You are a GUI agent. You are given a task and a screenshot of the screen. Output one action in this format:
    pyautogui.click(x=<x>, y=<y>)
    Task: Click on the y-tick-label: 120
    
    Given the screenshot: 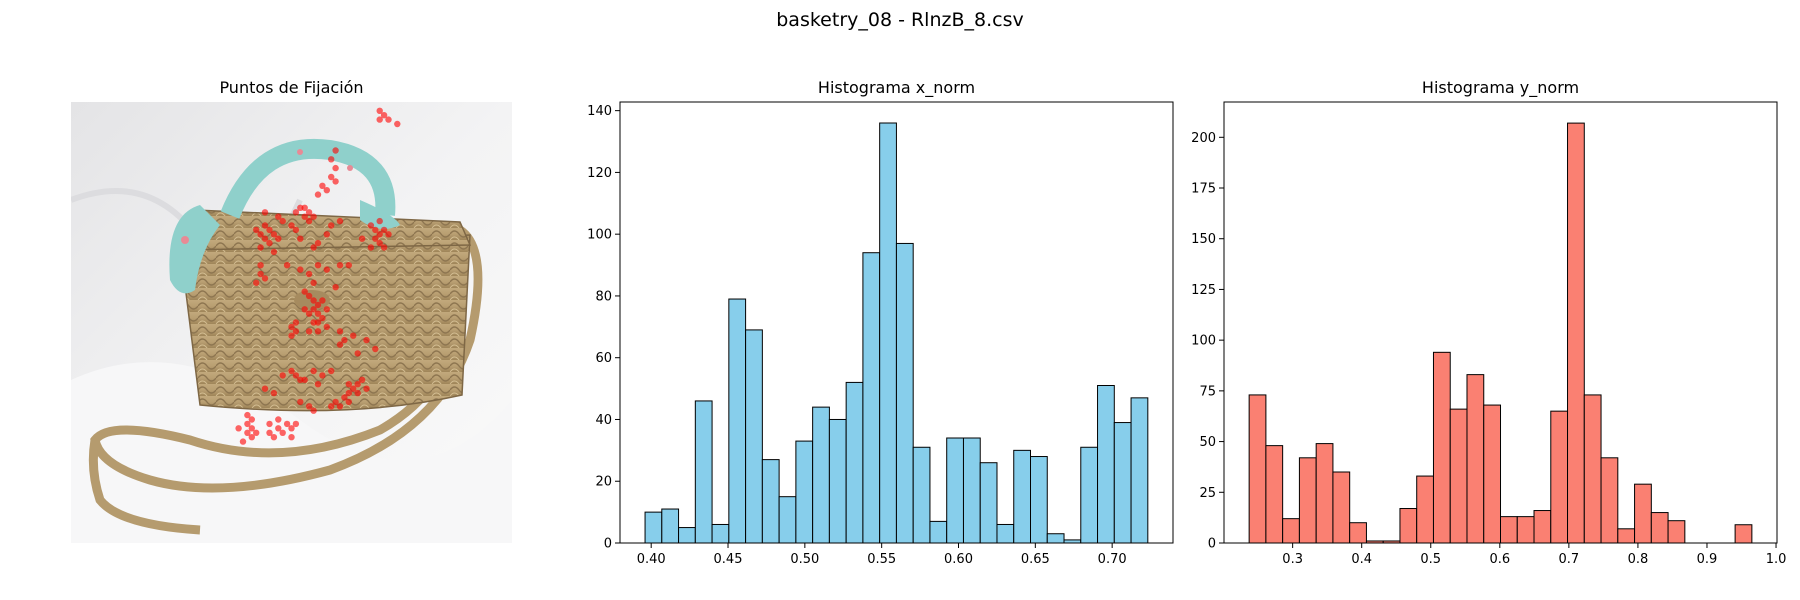 What is the action you would take?
    pyautogui.click(x=599, y=173)
    